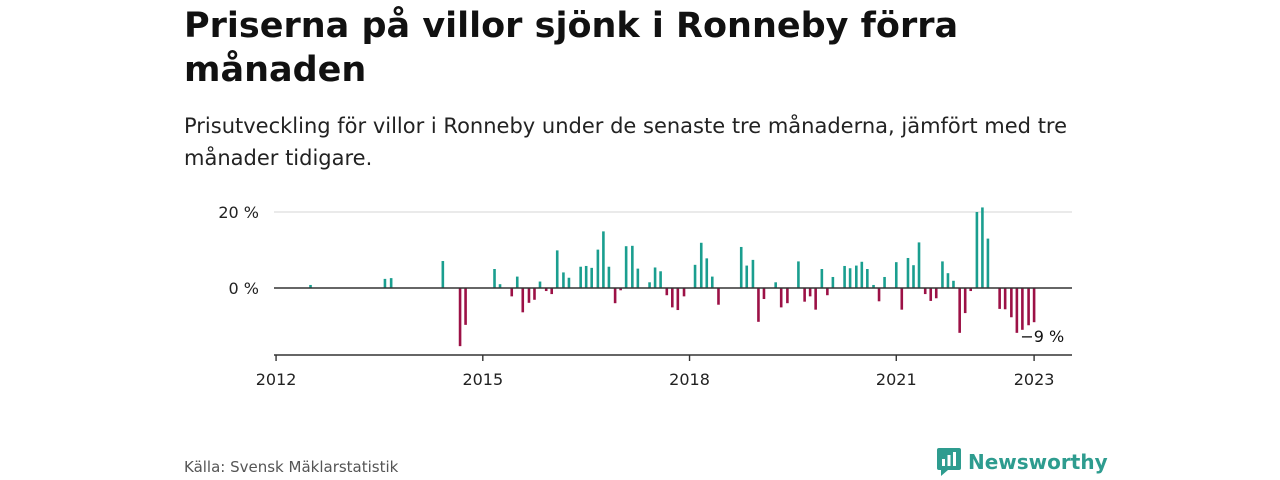  I want to click on axes, so click(673, 324).